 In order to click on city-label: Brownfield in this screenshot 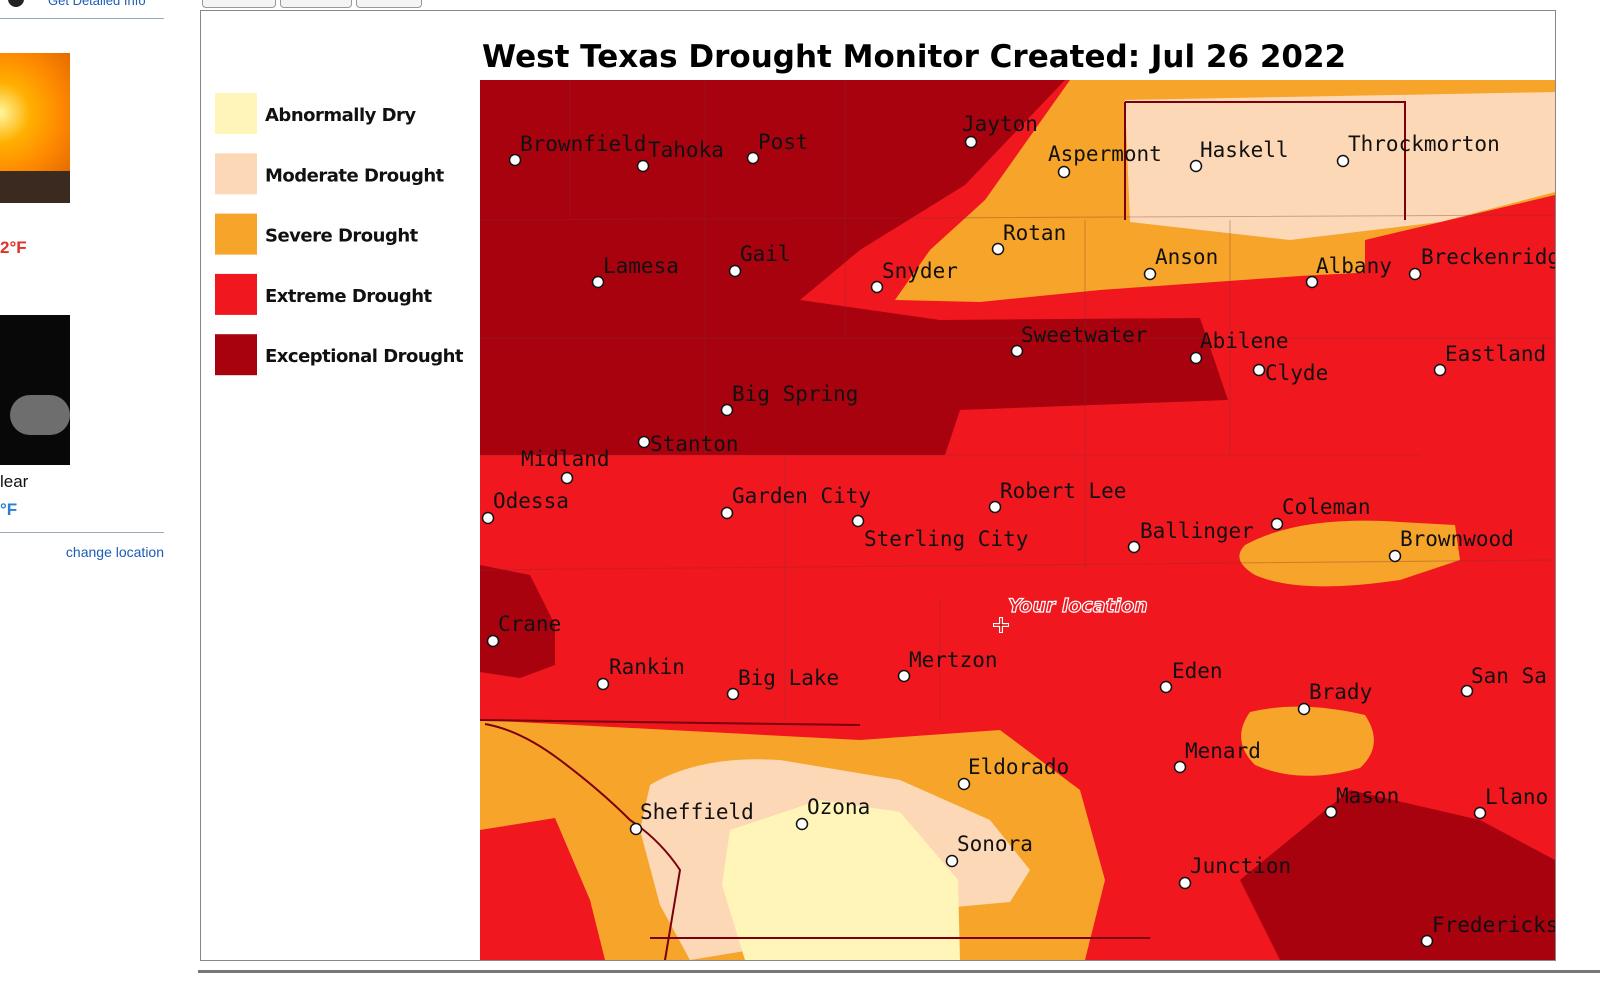, I will do `click(583, 144)`.